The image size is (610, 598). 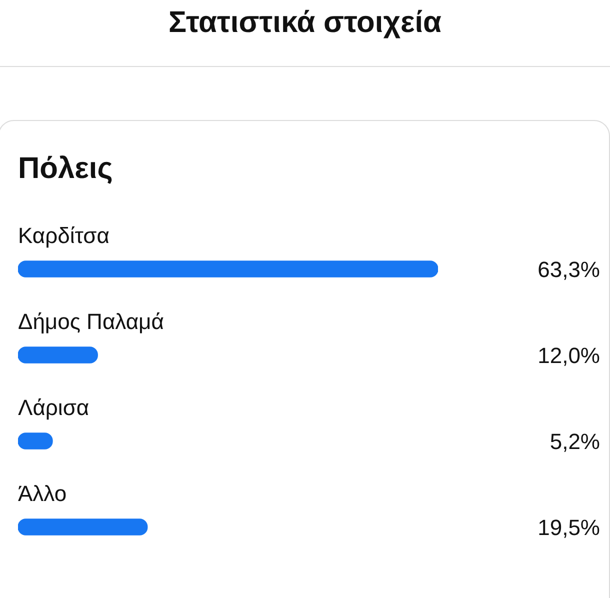 I want to click on y-tick-label: Άλλο, so click(x=42, y=493).